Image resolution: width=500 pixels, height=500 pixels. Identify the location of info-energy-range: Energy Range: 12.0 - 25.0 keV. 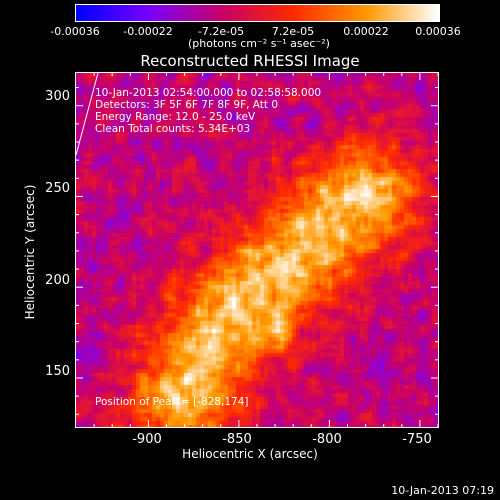
(175, 117).